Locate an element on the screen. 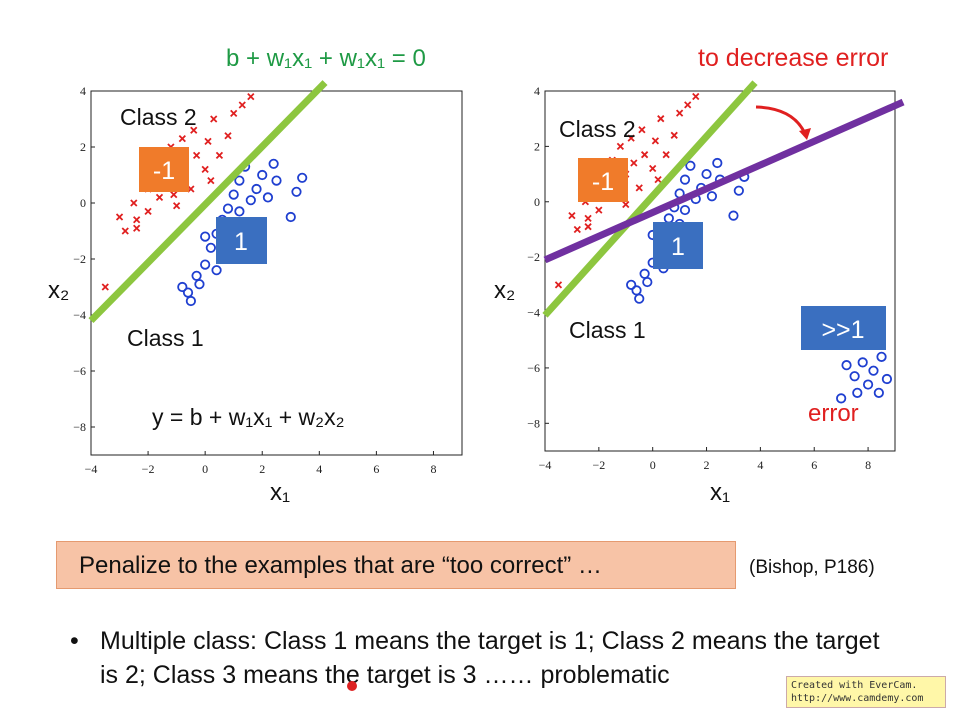 The height and width of the screenshot is (716, 957). left-neg-target-label: -1 is located at coordinates (164, 171).